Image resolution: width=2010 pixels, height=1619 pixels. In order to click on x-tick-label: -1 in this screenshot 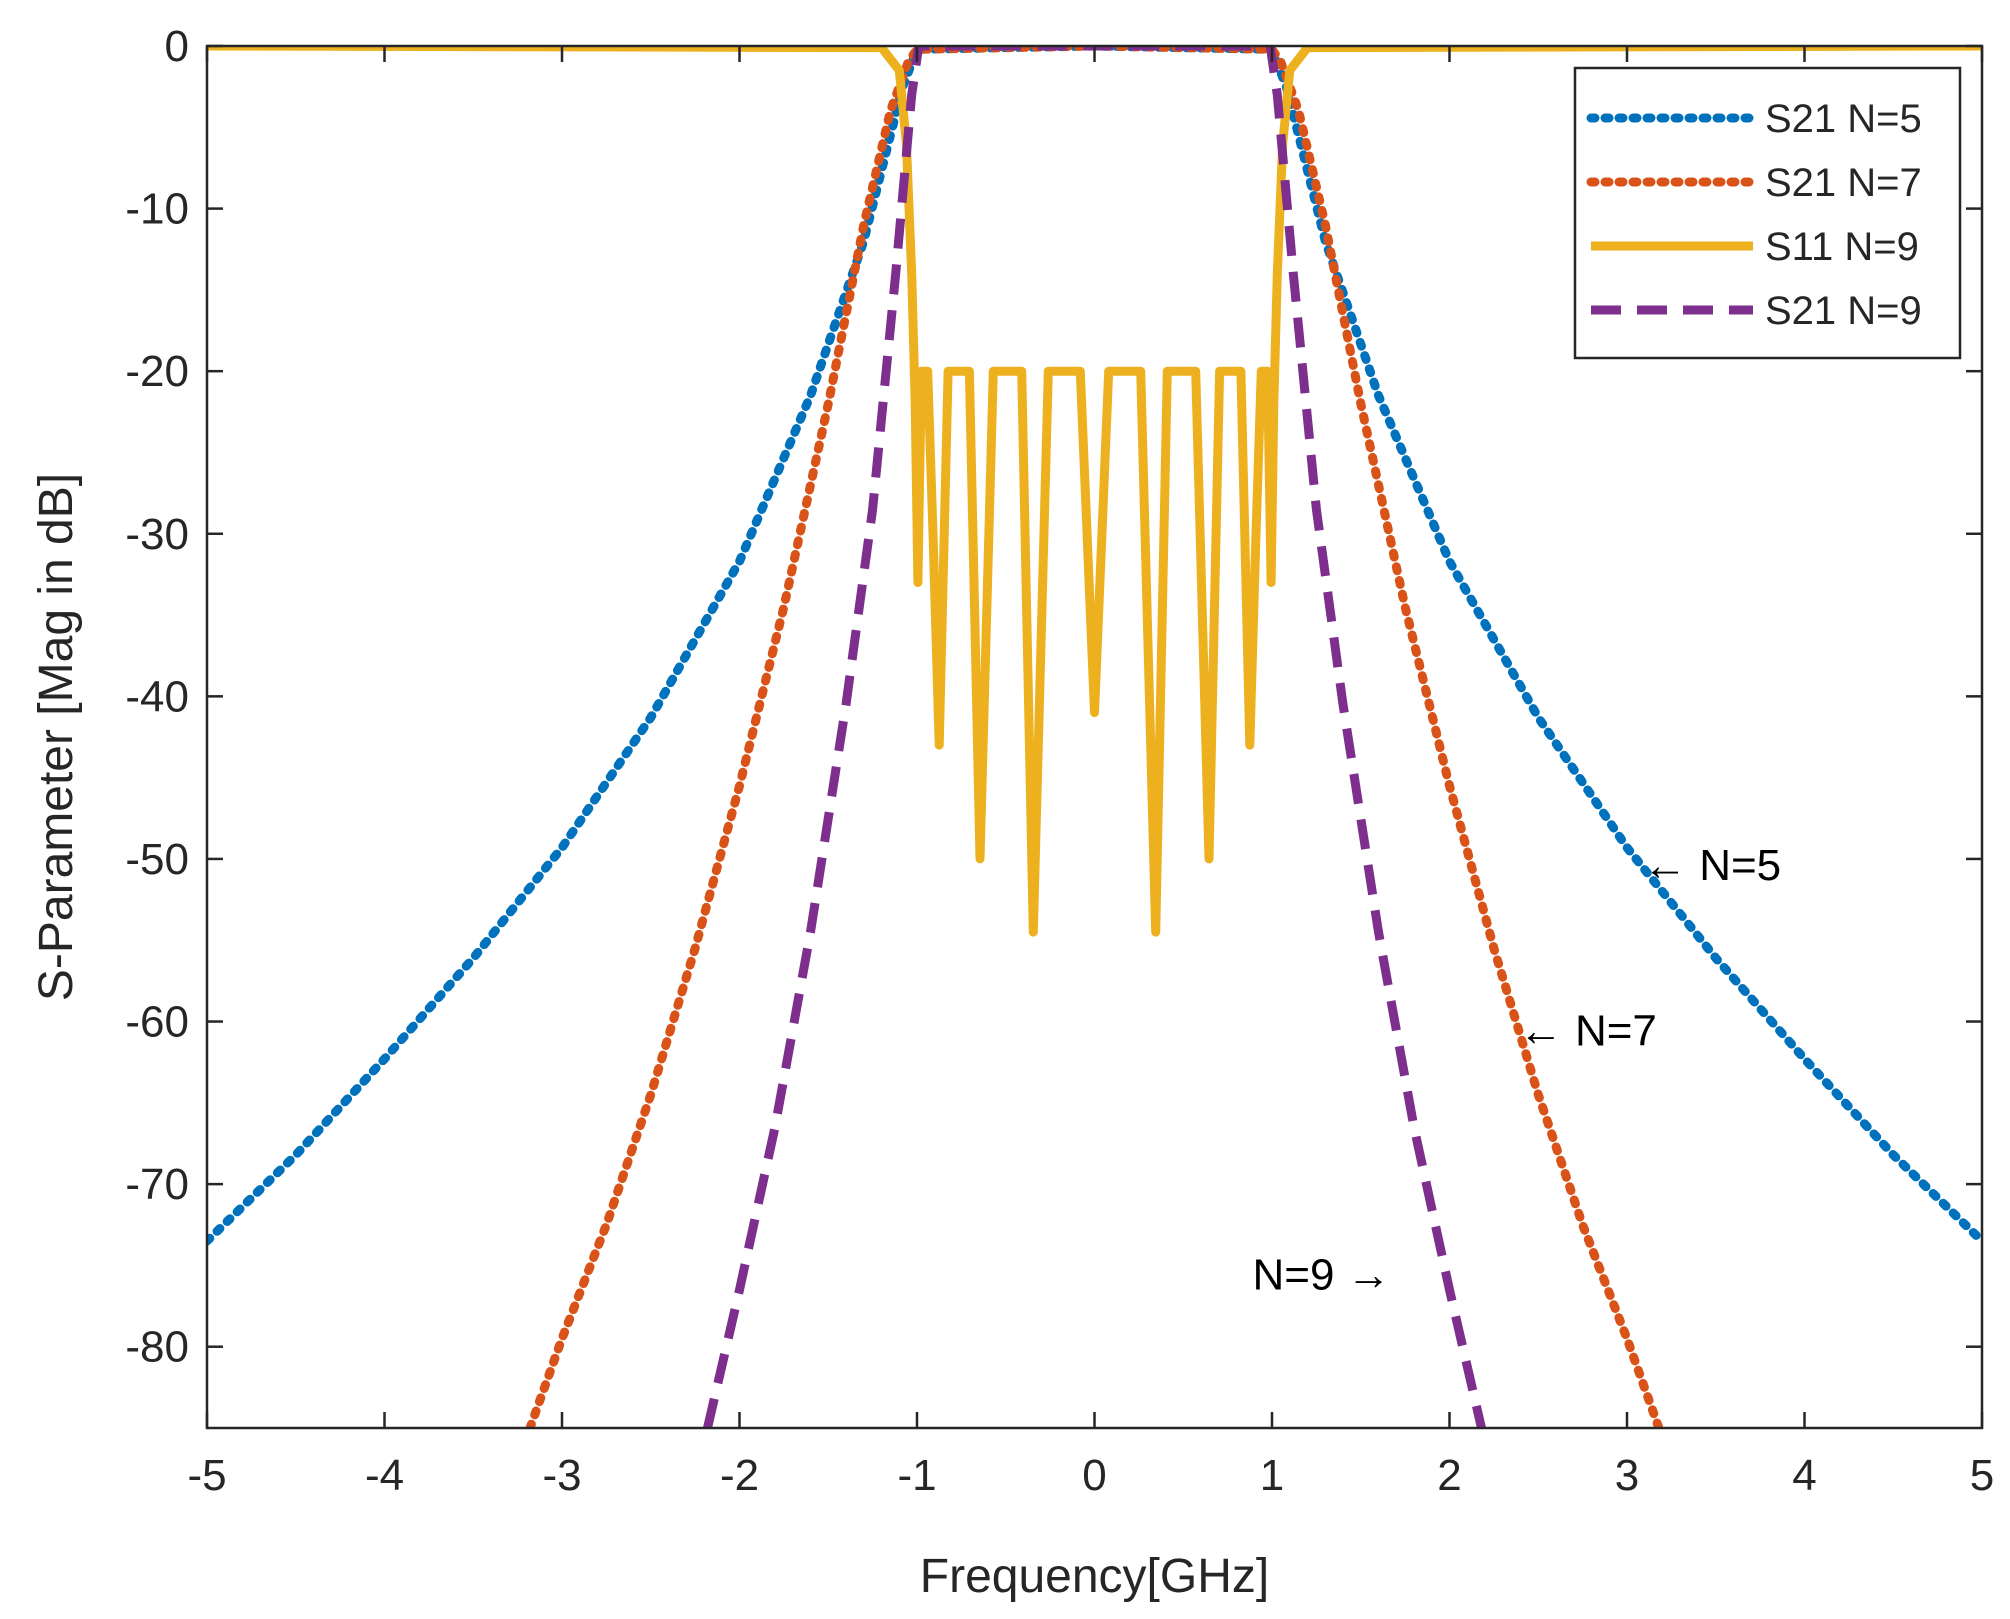, I will do `click(916, 1475)`.